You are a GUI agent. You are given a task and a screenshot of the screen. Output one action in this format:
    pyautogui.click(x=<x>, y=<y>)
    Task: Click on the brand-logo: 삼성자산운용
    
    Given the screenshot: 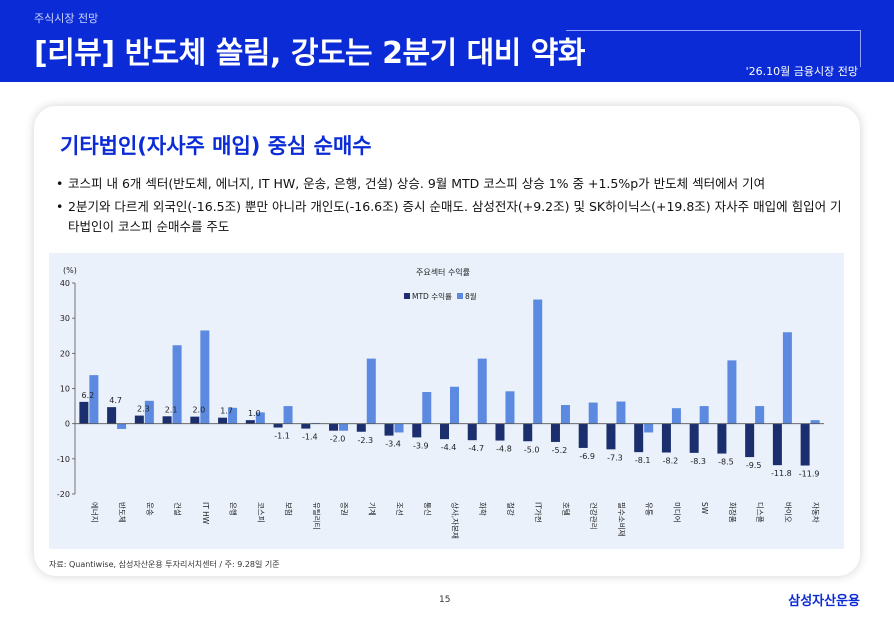 What is the action you would take?
    pyautogui.click(x=824, y=601)
    